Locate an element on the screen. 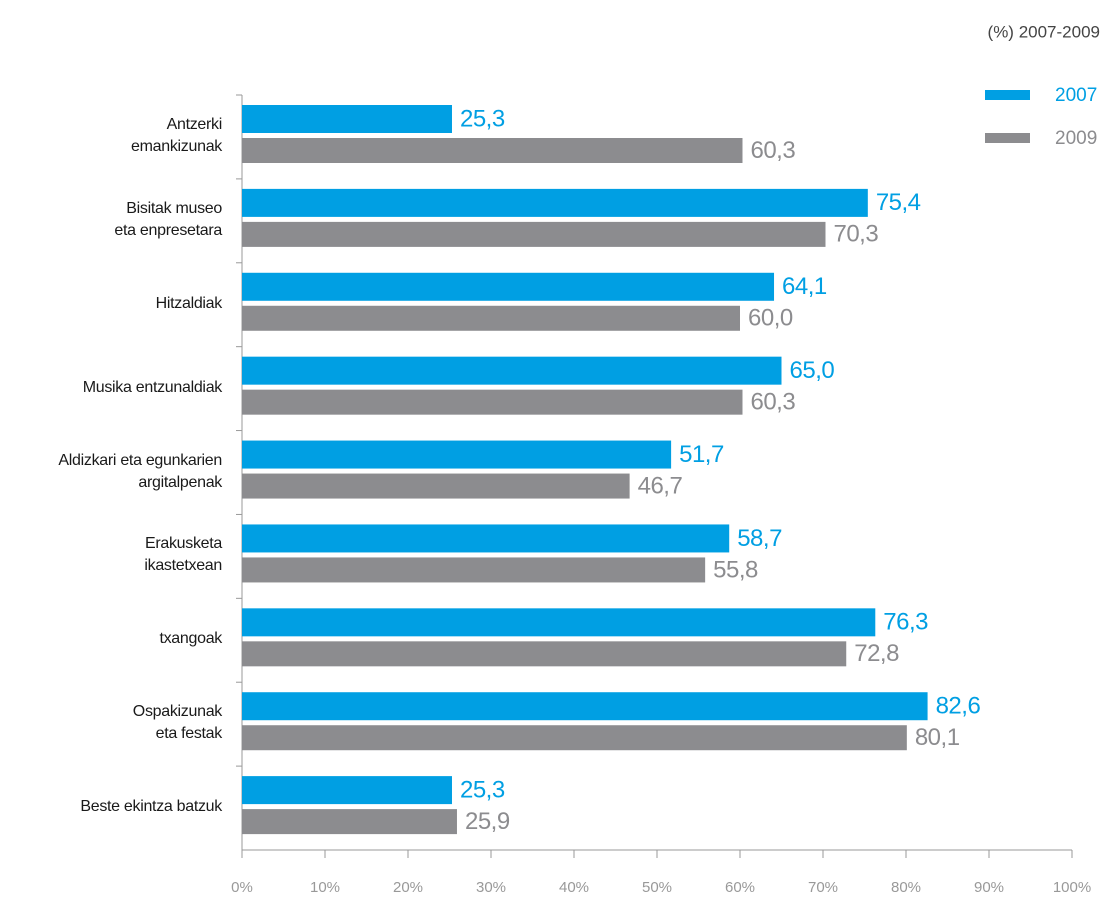 This screenshot has height=899, width=1118. category-label: Hitzaldiak is located at coordinates (189, 303).